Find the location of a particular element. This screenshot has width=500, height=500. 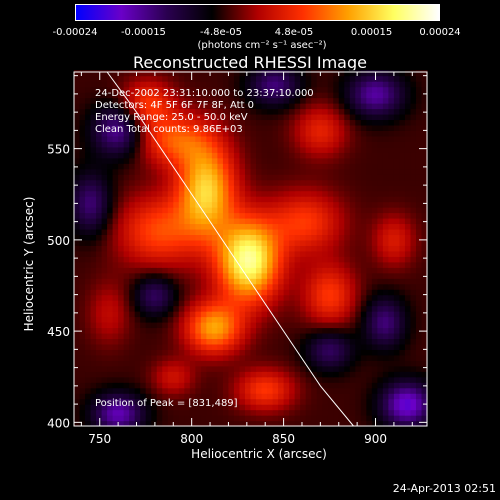

x-tick-label: 850 is located at coordinates (283, 439).